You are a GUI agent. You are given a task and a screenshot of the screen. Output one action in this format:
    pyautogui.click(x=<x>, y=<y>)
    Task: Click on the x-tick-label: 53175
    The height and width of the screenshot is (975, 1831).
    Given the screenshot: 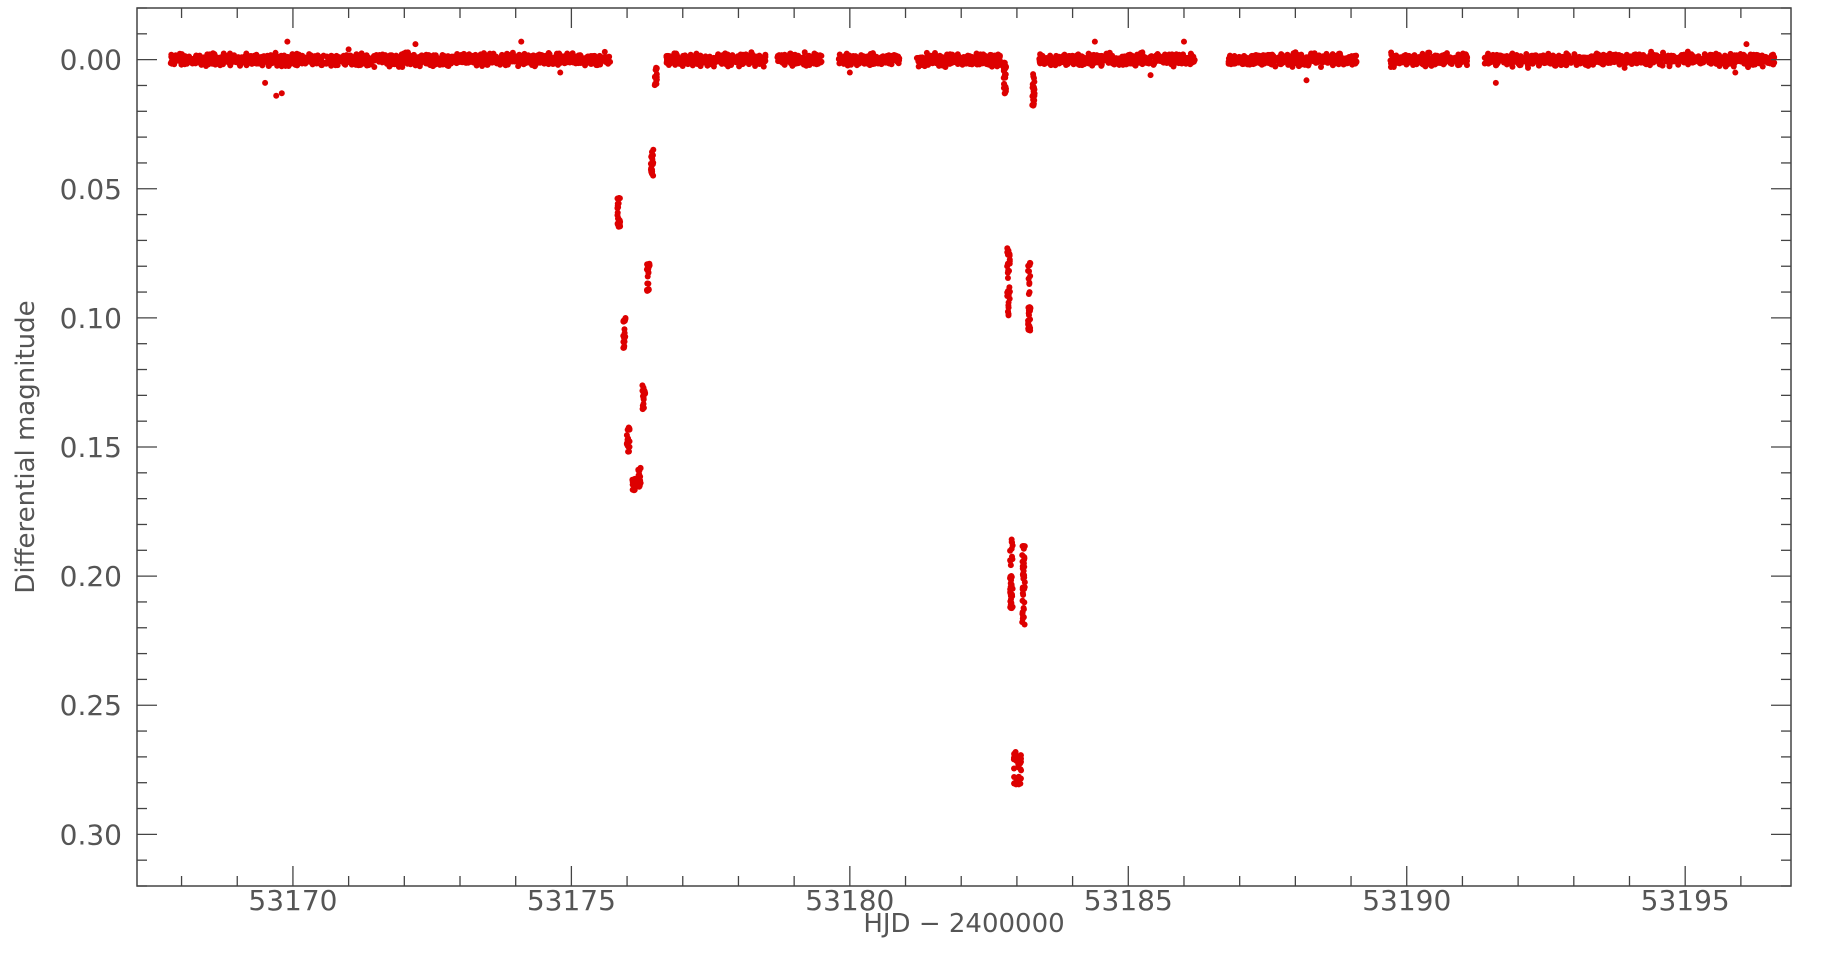 What is the action you would take?
    pyautogui.click(x=571, y=900)
    